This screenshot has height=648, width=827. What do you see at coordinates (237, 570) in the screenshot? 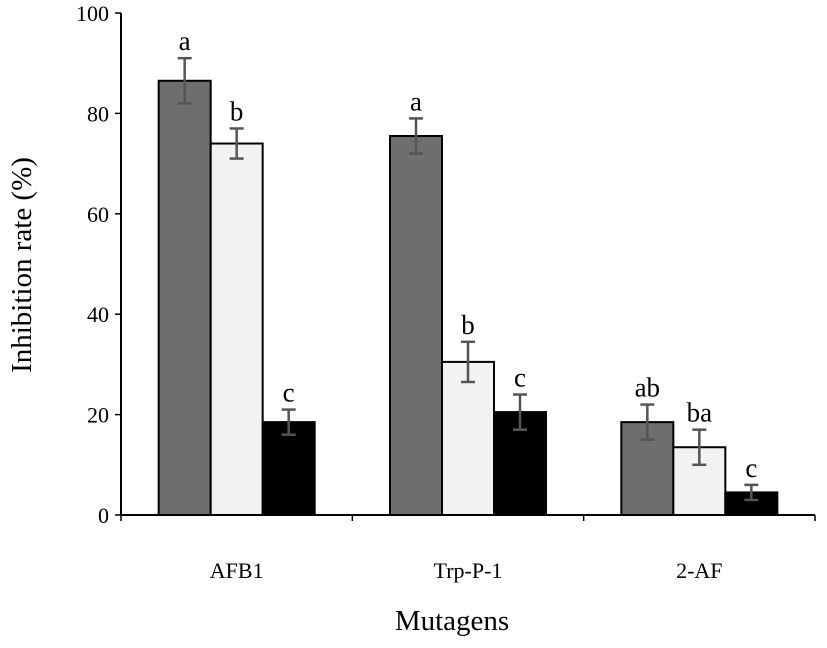
I see `x-category-label: AFB1` at bounding box center [237, 570].